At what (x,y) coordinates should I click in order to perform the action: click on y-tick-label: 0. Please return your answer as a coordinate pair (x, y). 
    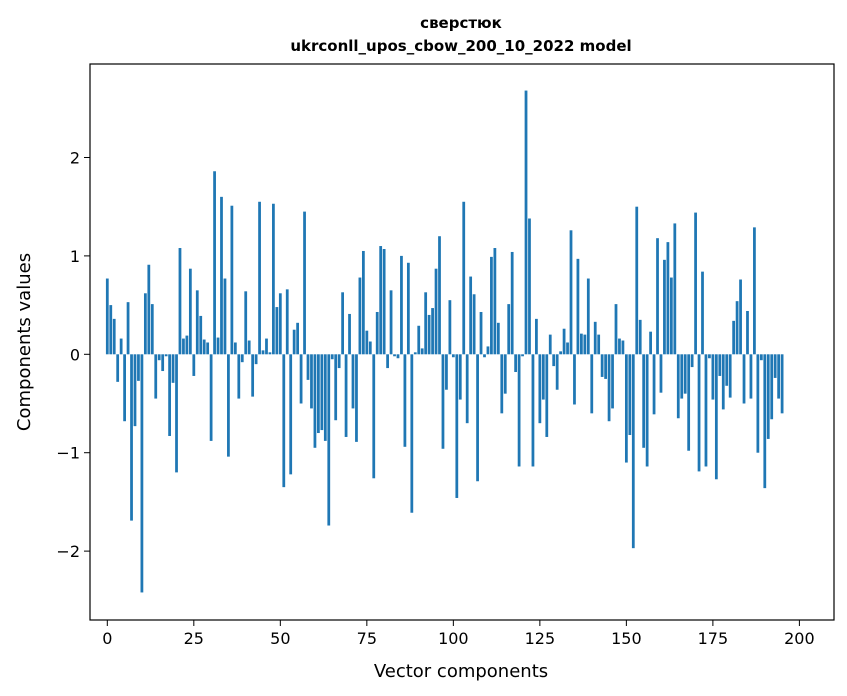
    Looking at the image, I should click on (75, 354).